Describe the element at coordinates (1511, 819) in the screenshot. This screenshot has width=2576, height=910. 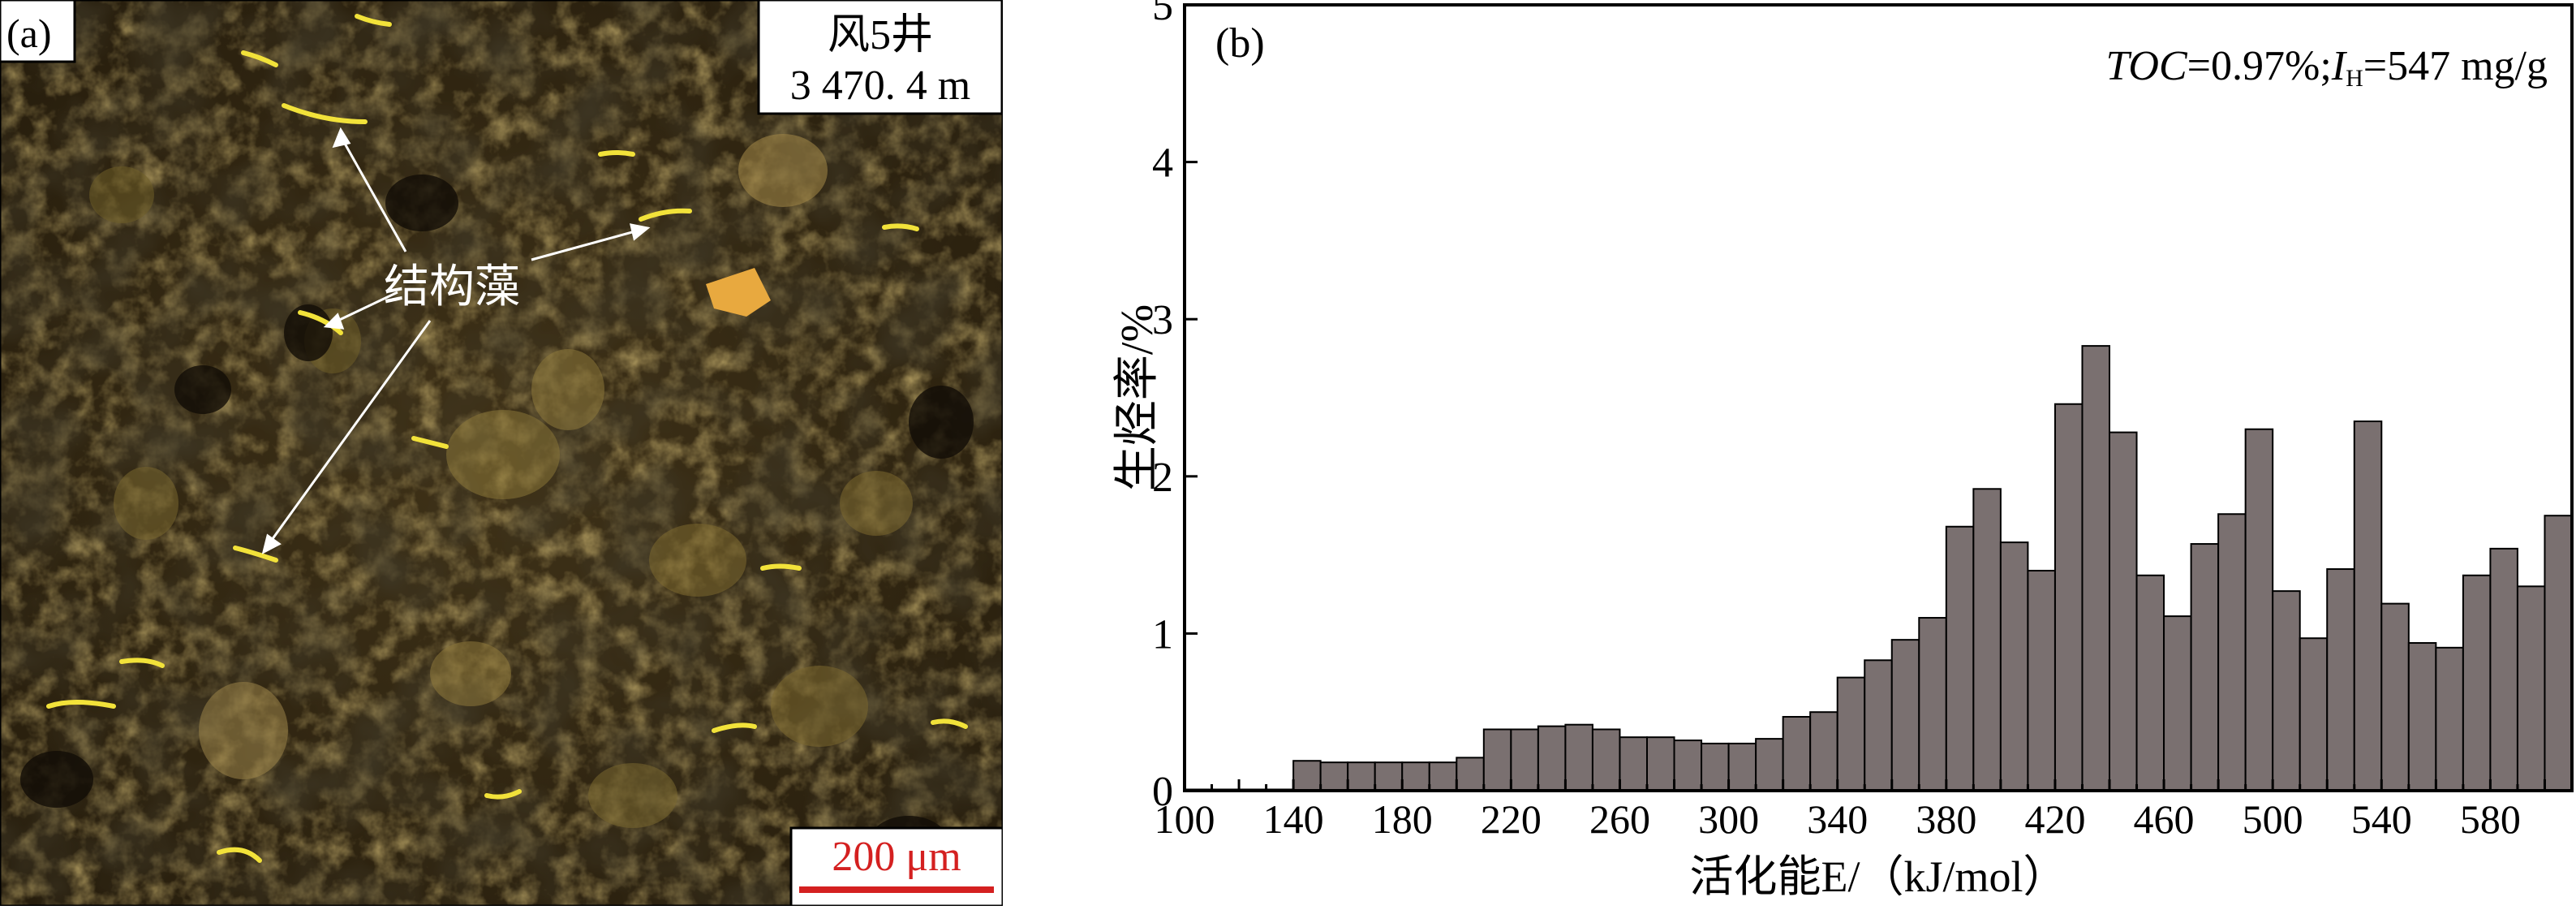
I see `x-tick-label: 220` at that location.